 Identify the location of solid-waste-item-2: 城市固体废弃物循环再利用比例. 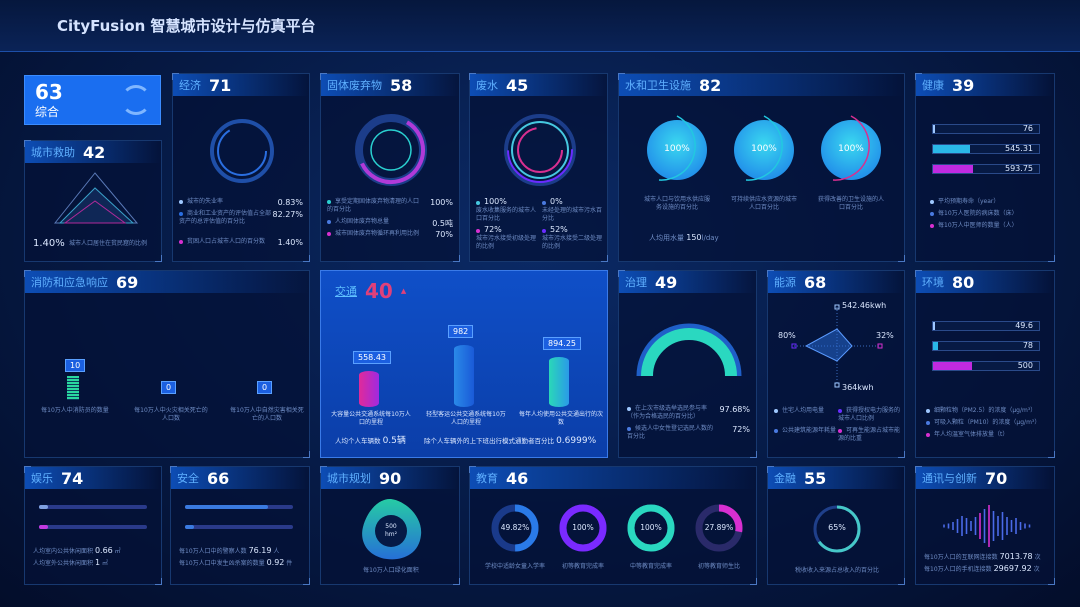
(374, 234).